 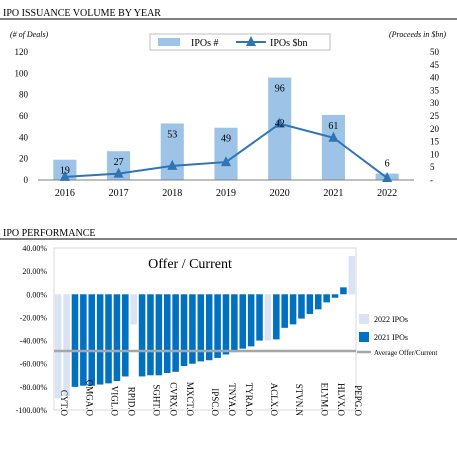 I want to click on left-tick-label: 0, so click(x=26, y=180).